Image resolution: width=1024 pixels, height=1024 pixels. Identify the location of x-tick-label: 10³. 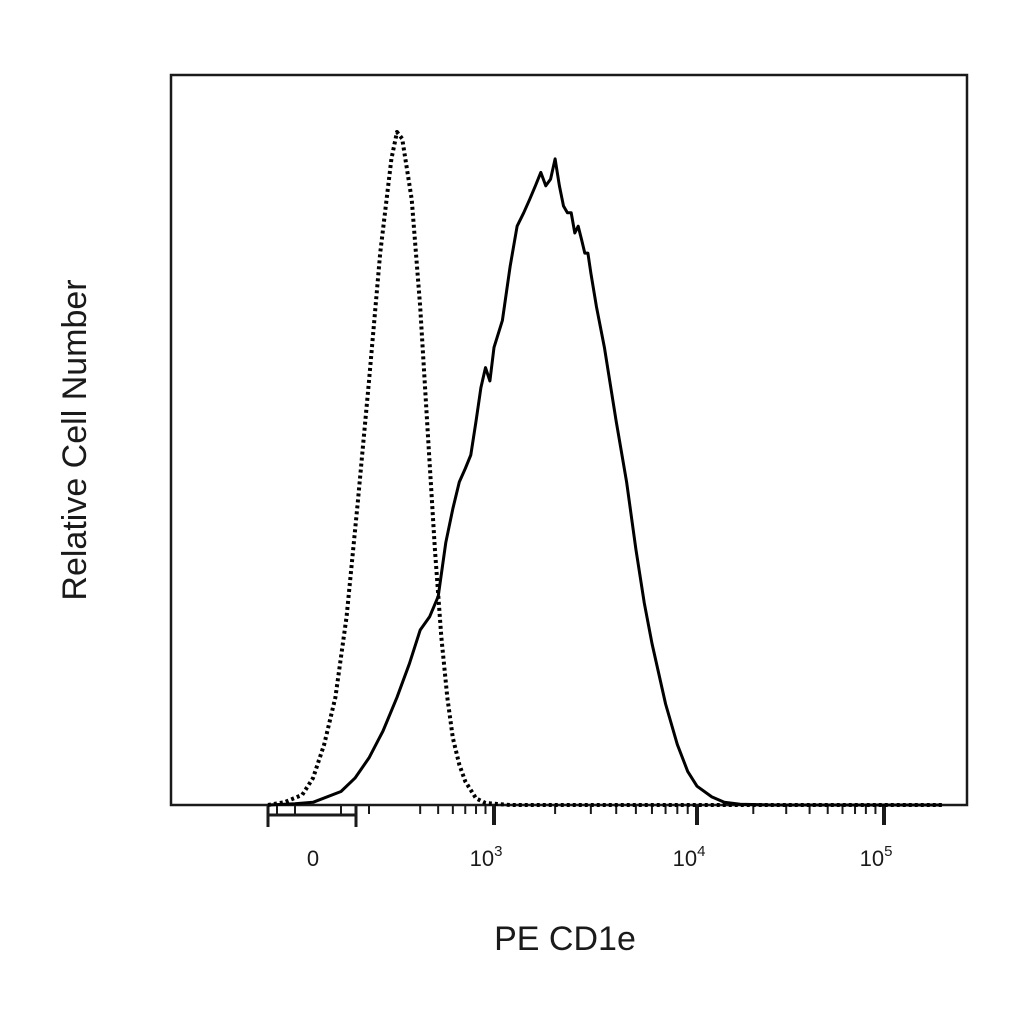
(486, 857).